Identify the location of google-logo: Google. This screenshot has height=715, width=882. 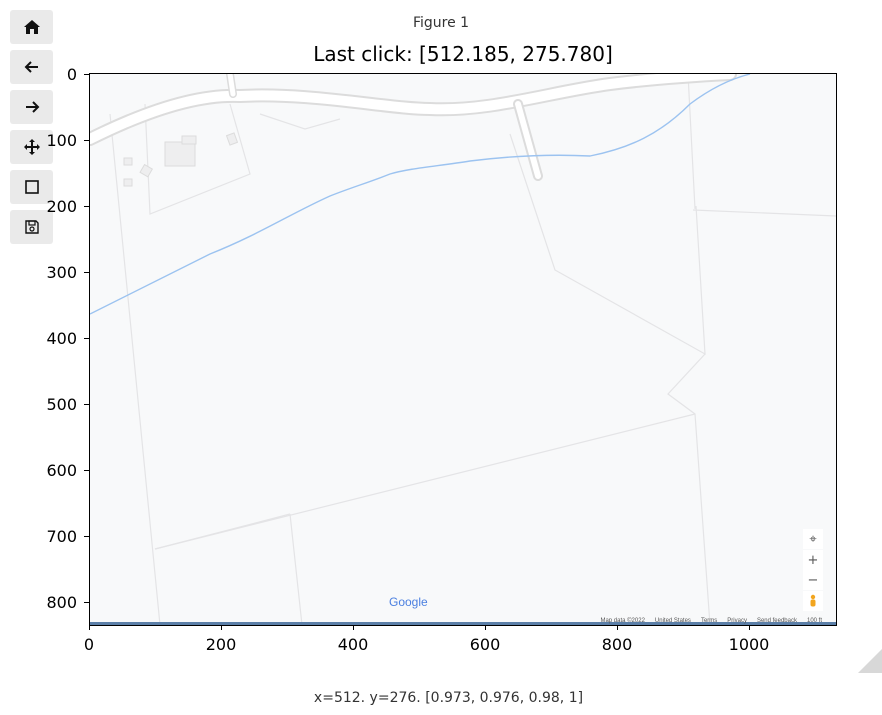
(408, 602).